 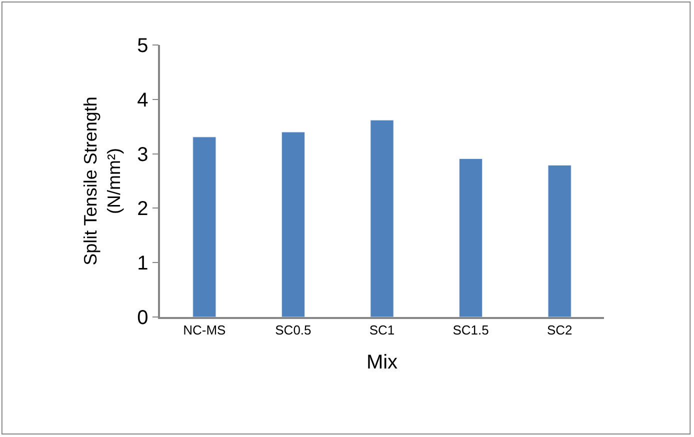 What do you see at coordinates (293, 330) in the screenshot?
I see `x-tick-label: SC0.5` at bounding box center [293, 330].